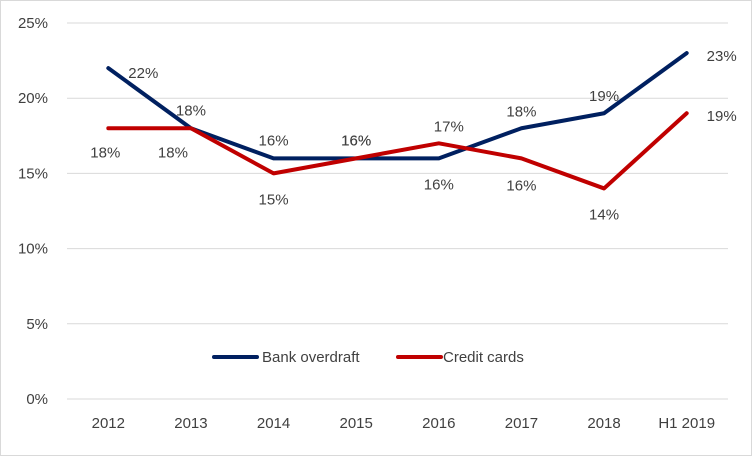 This screenshot has width=752, height=456. What do you see at coordinates (273, 423) in the screenshot?
I see `x-tick-label: 2014` at bounding box center [273, 423].